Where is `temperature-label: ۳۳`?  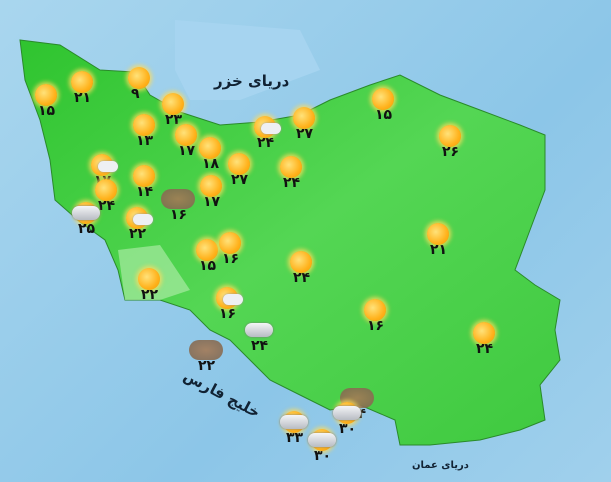
temperature-label: ۳۳ is located at coordinates (295, 438).